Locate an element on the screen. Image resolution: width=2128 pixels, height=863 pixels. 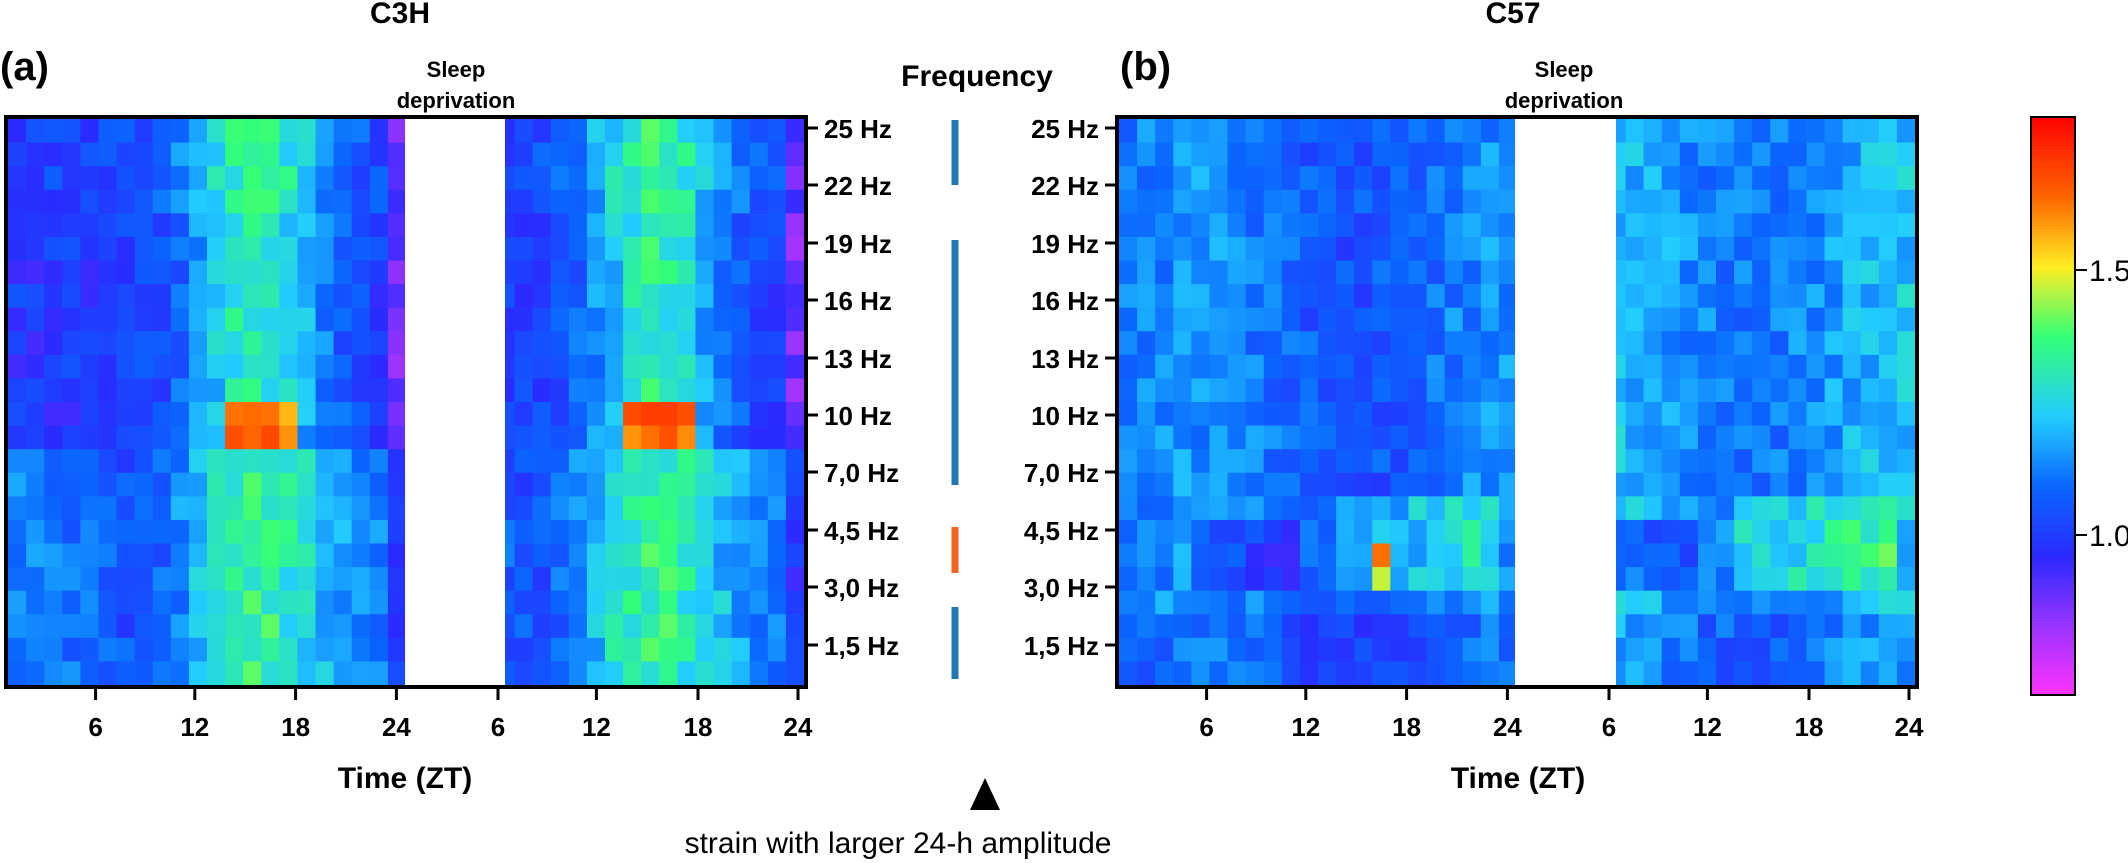
x-axis-b-title: Time (ZT) is located at coordinates (1518, 778).